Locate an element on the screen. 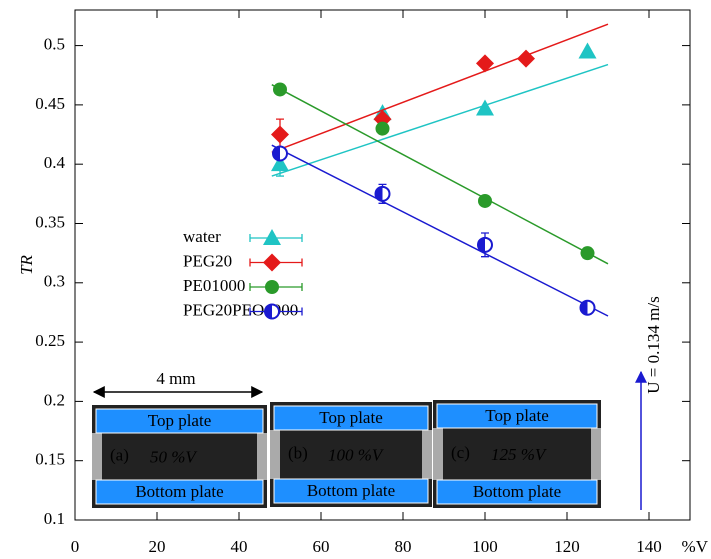 The height and width of the screenshot is (559, 711). inset-tag: (c) is located at coordinates (460, 452).